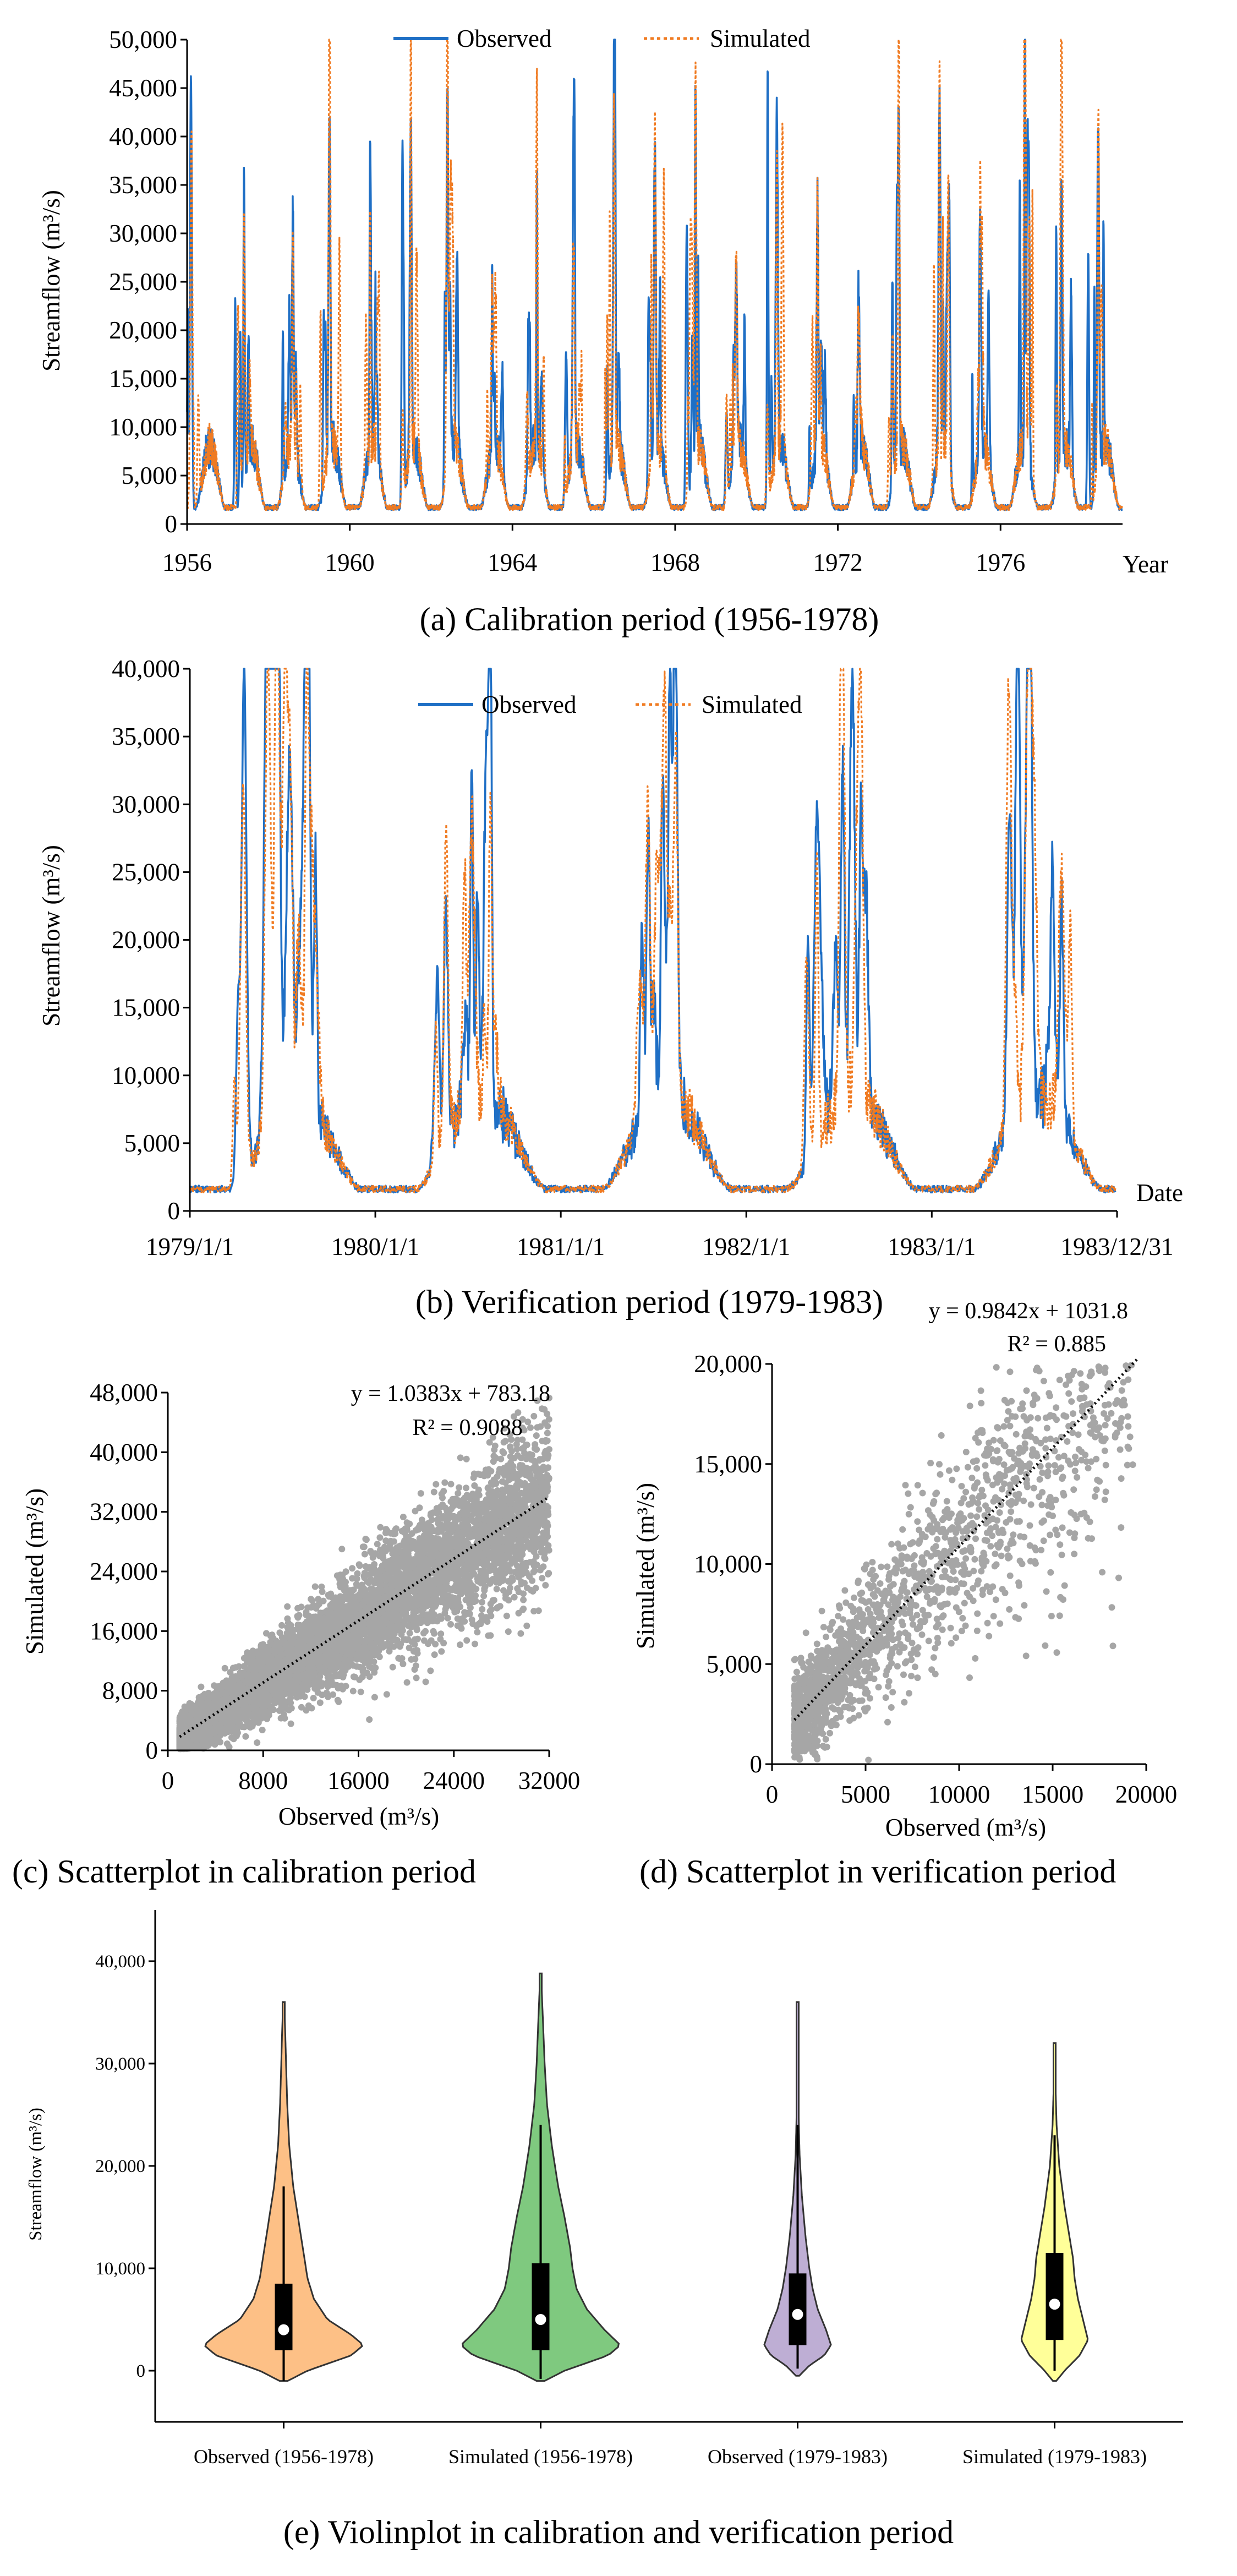 The width and height of the screenshot is (1237, 2576). I want to click on series-simulated-line, so click(654, 275).